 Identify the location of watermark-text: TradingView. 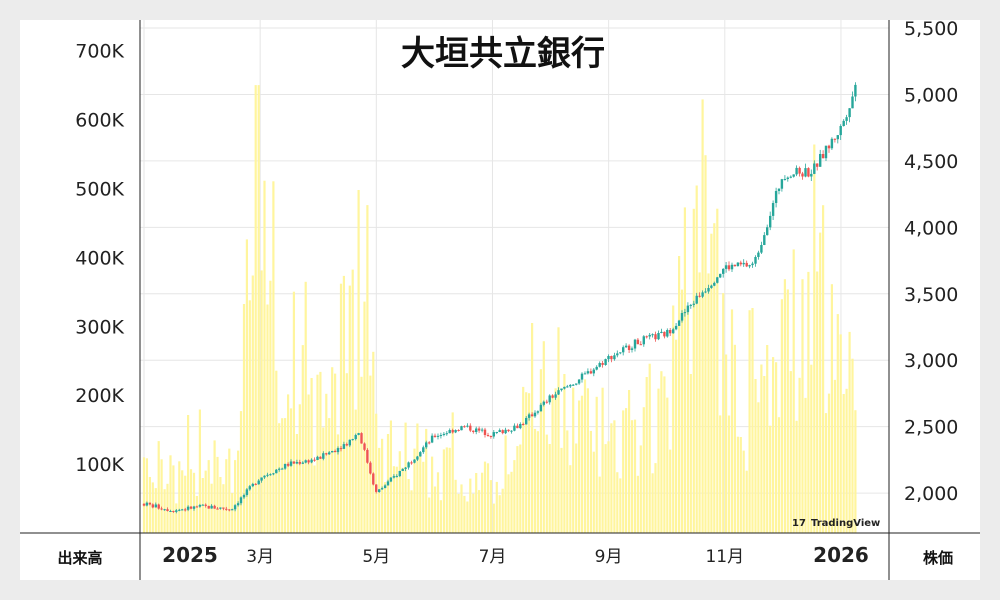
(845, 523).